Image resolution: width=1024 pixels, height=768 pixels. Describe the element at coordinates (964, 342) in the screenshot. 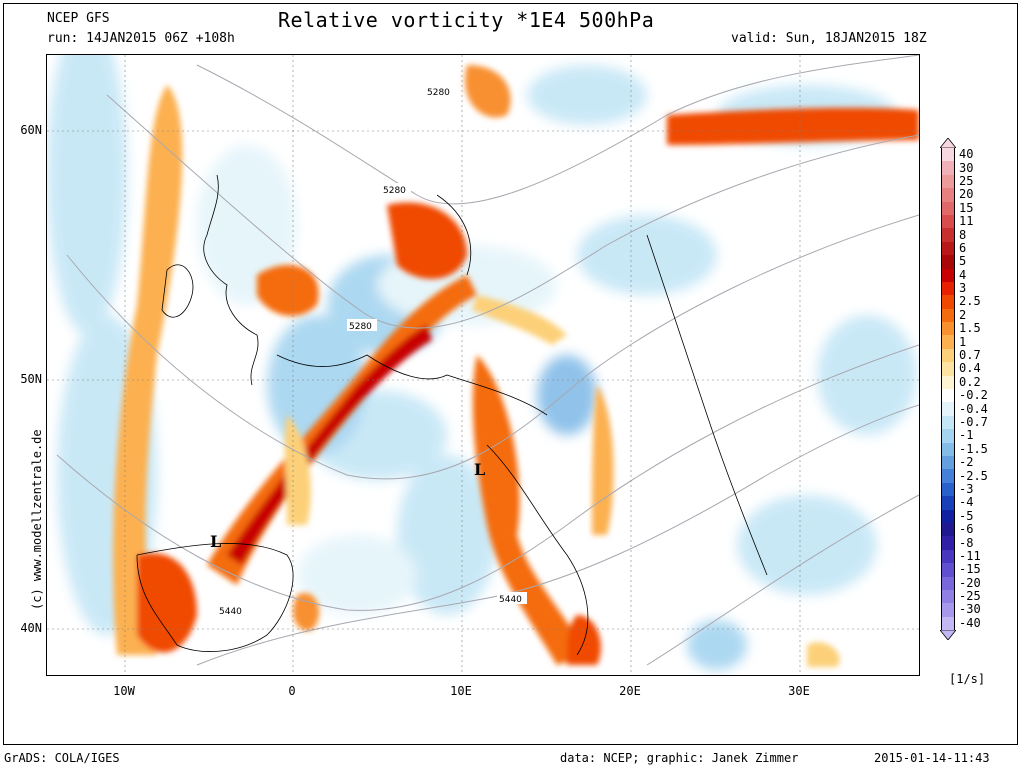

I see `legend-item: 1` at that location.